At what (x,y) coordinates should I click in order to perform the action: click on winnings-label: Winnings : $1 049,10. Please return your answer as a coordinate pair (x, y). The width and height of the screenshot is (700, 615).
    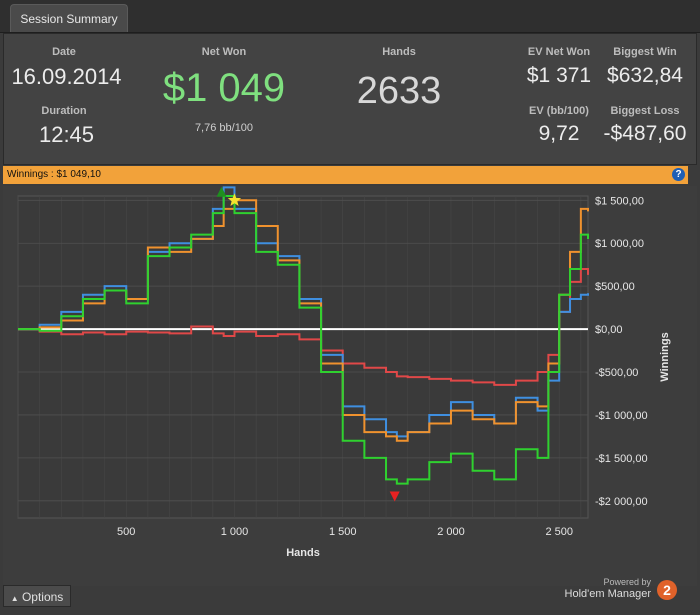
    Looking at the image, I should click on (54, 174).